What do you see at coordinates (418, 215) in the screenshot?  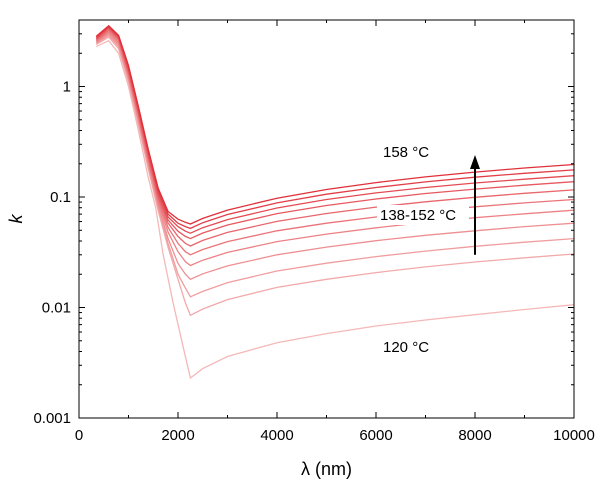 I see `annotation-138-152c: 138-152 °C` at bounding box center [418, 215].